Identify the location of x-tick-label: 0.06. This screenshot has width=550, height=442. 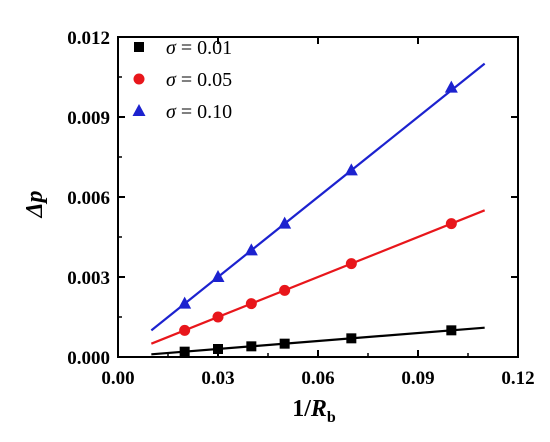
(317, 378).